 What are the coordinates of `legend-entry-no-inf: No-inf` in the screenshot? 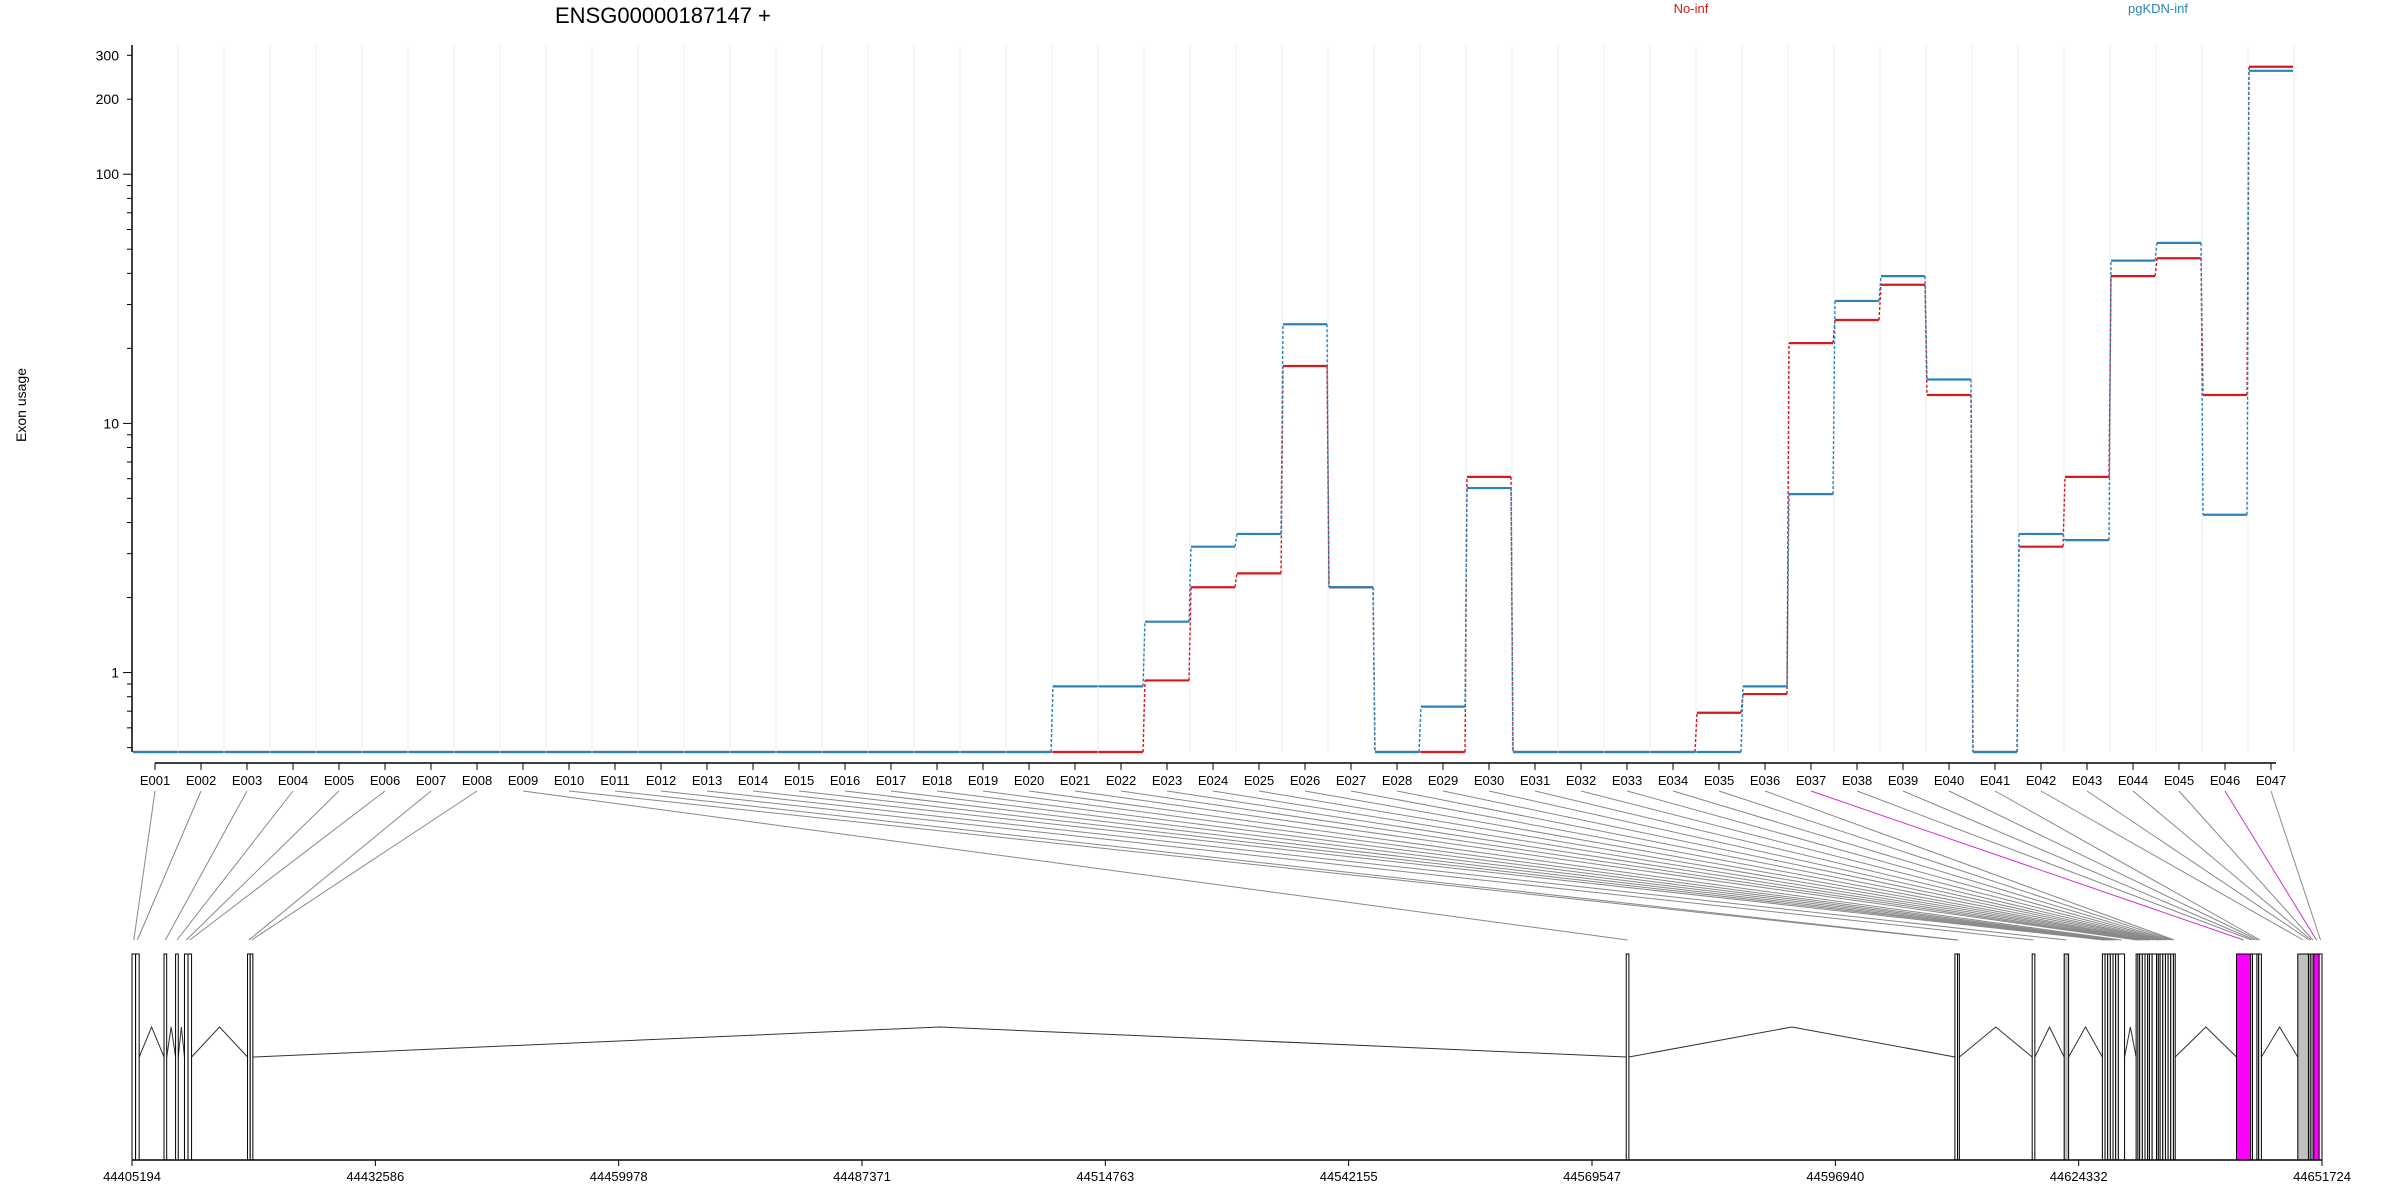 It's located at (1691, 8).